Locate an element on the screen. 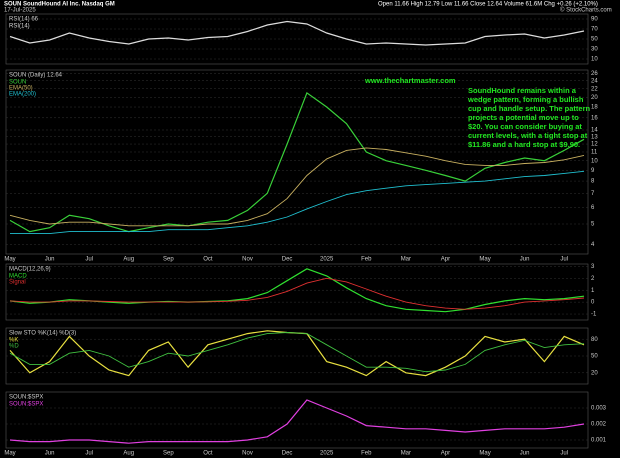 Image resolution: width=620 pixels, height=458 pixels. y-tick-label: 7 is located at coordinates (593, 194).